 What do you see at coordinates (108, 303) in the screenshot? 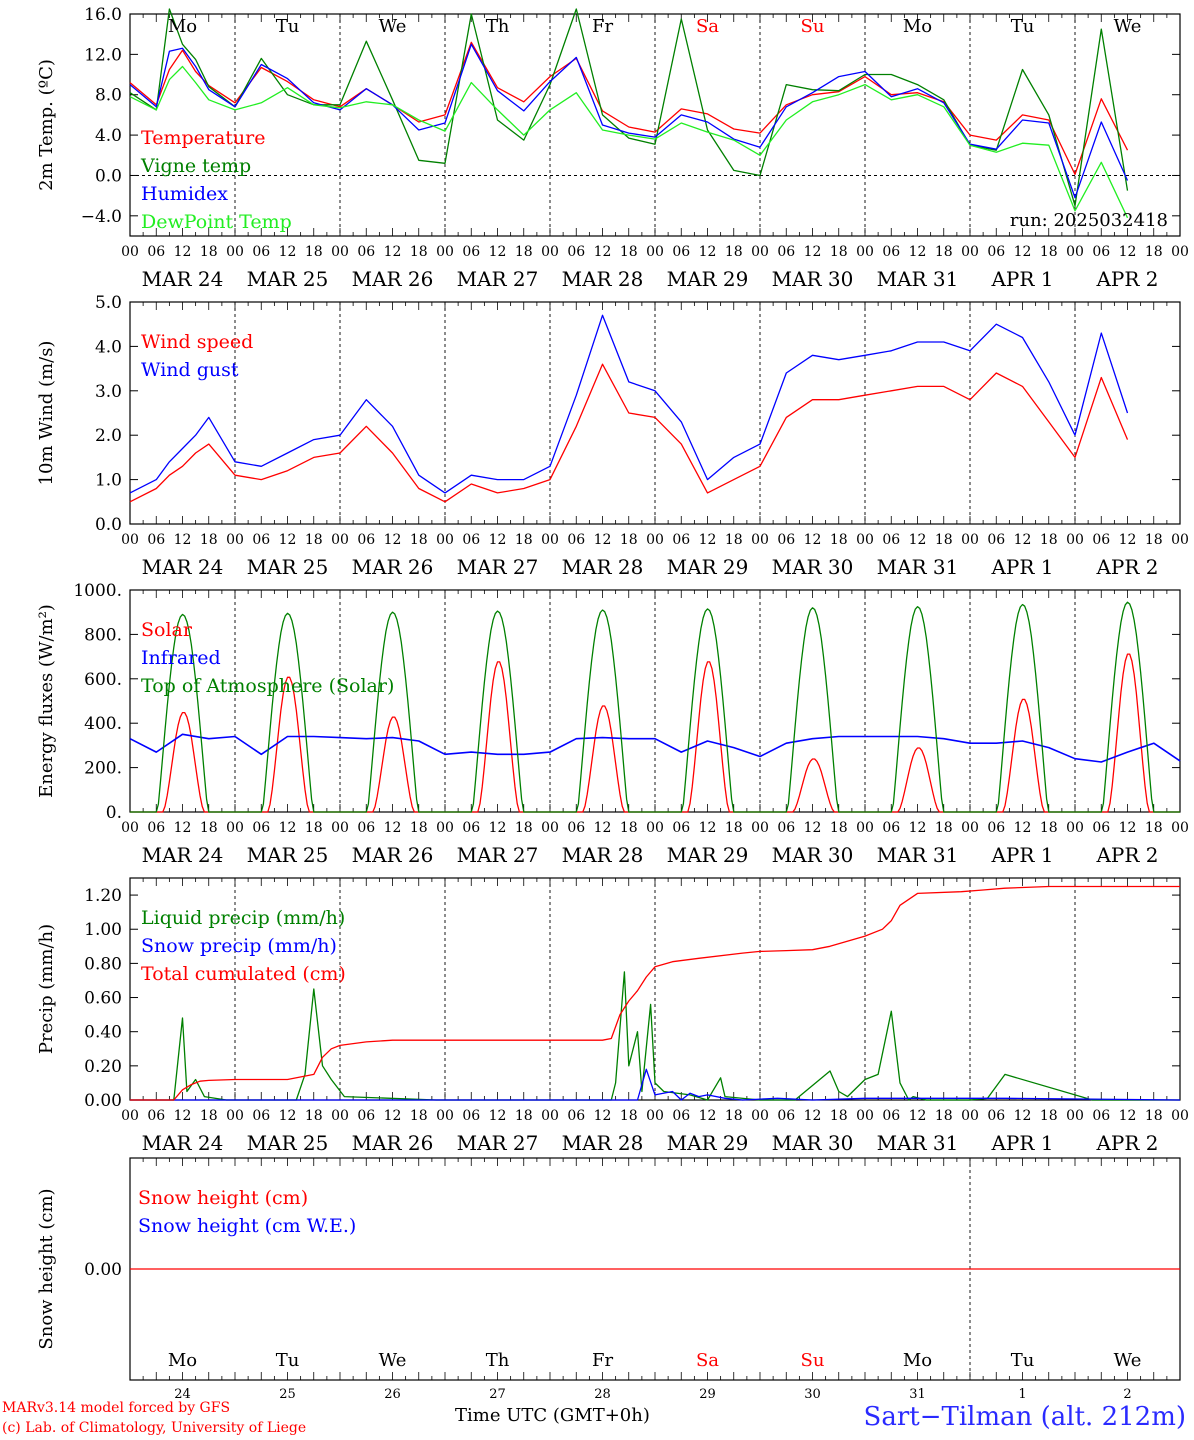
I see `y-tick-label: 5.0` at bounding box center [108, 303].